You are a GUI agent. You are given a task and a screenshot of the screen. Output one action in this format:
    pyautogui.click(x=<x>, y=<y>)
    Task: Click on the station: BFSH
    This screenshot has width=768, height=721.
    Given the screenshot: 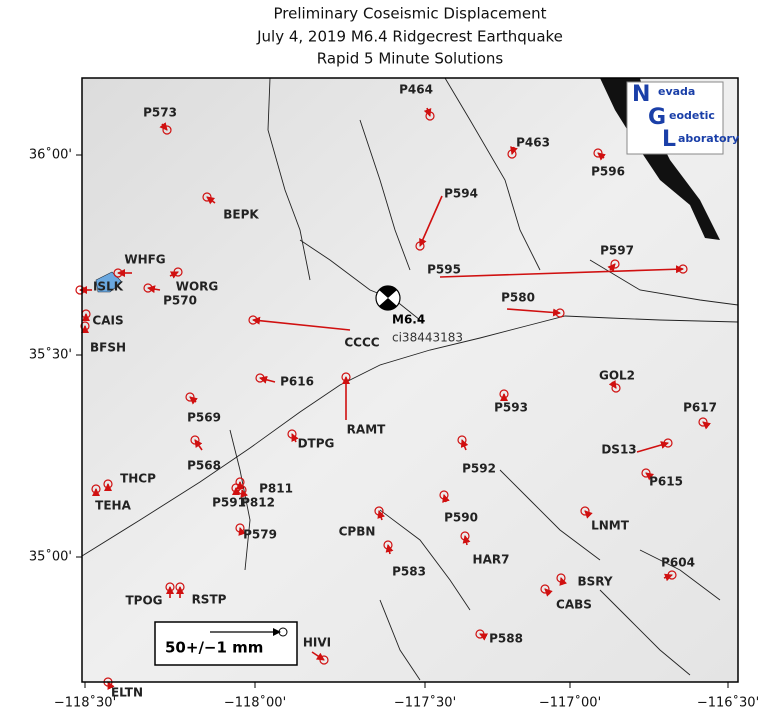 What is the action you would take?
    pyautogui.click(x=103, y=338)
    